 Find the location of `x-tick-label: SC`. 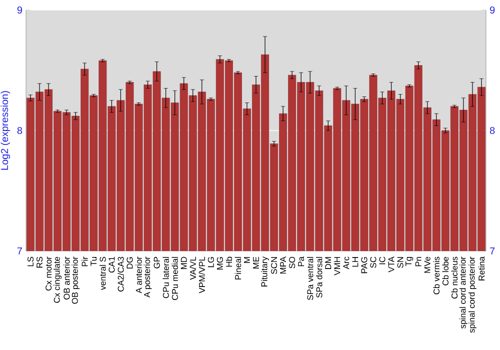

x-tick-label: SC is located at coordinates (373, 262).